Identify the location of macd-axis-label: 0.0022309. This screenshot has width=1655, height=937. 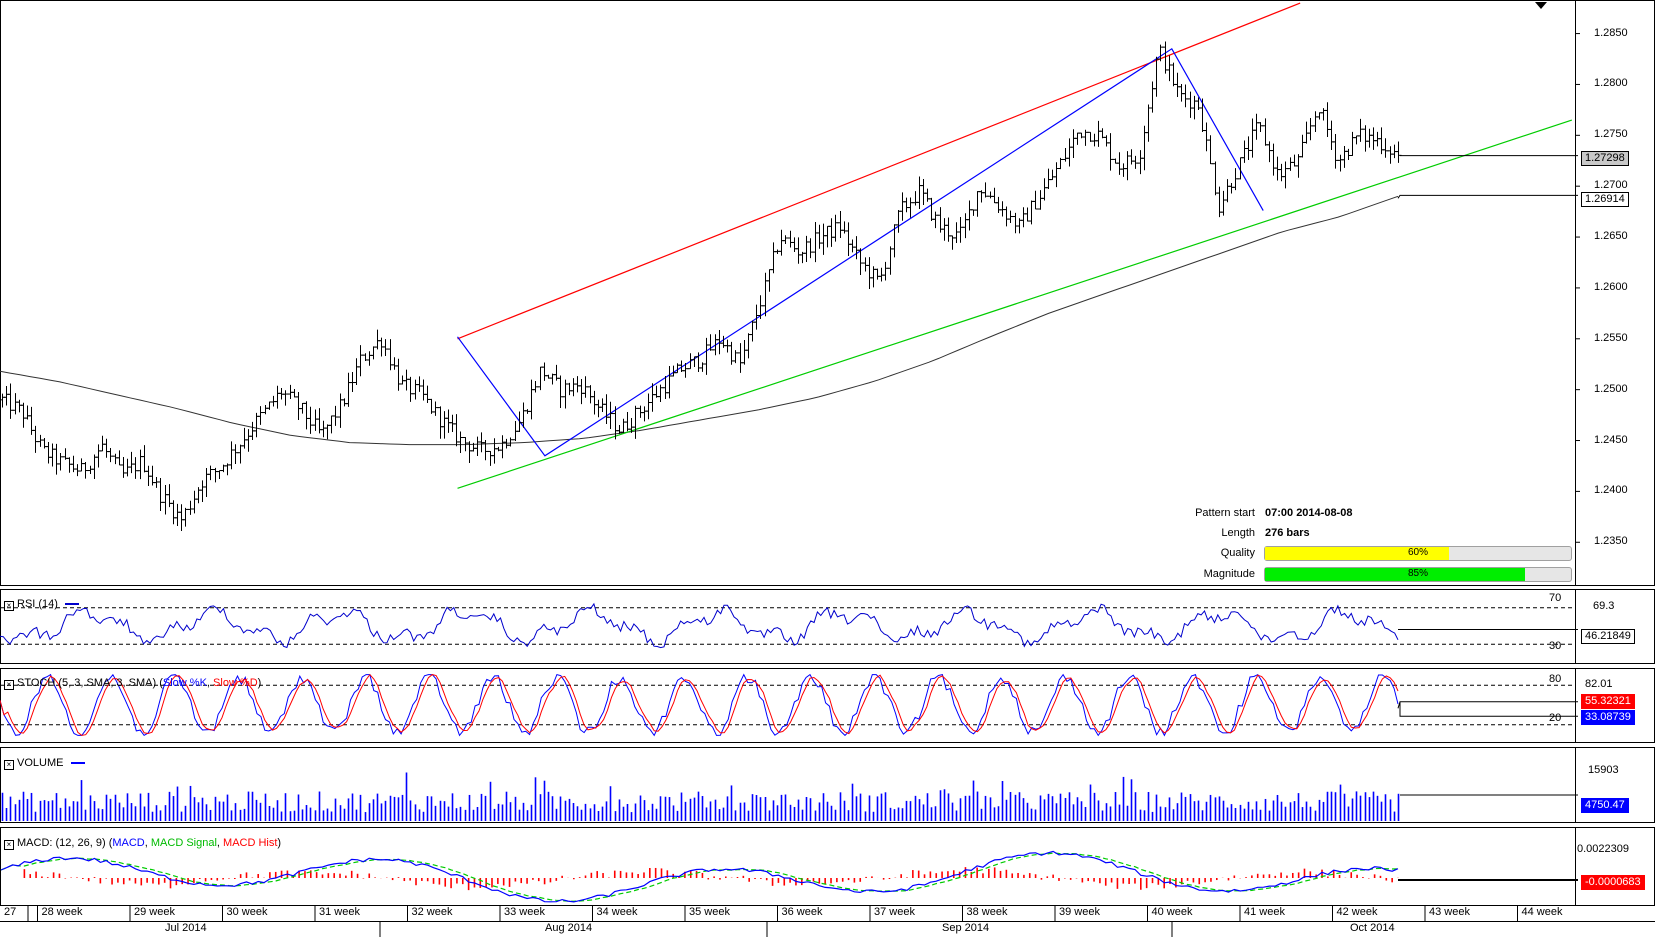
(1603, 849).